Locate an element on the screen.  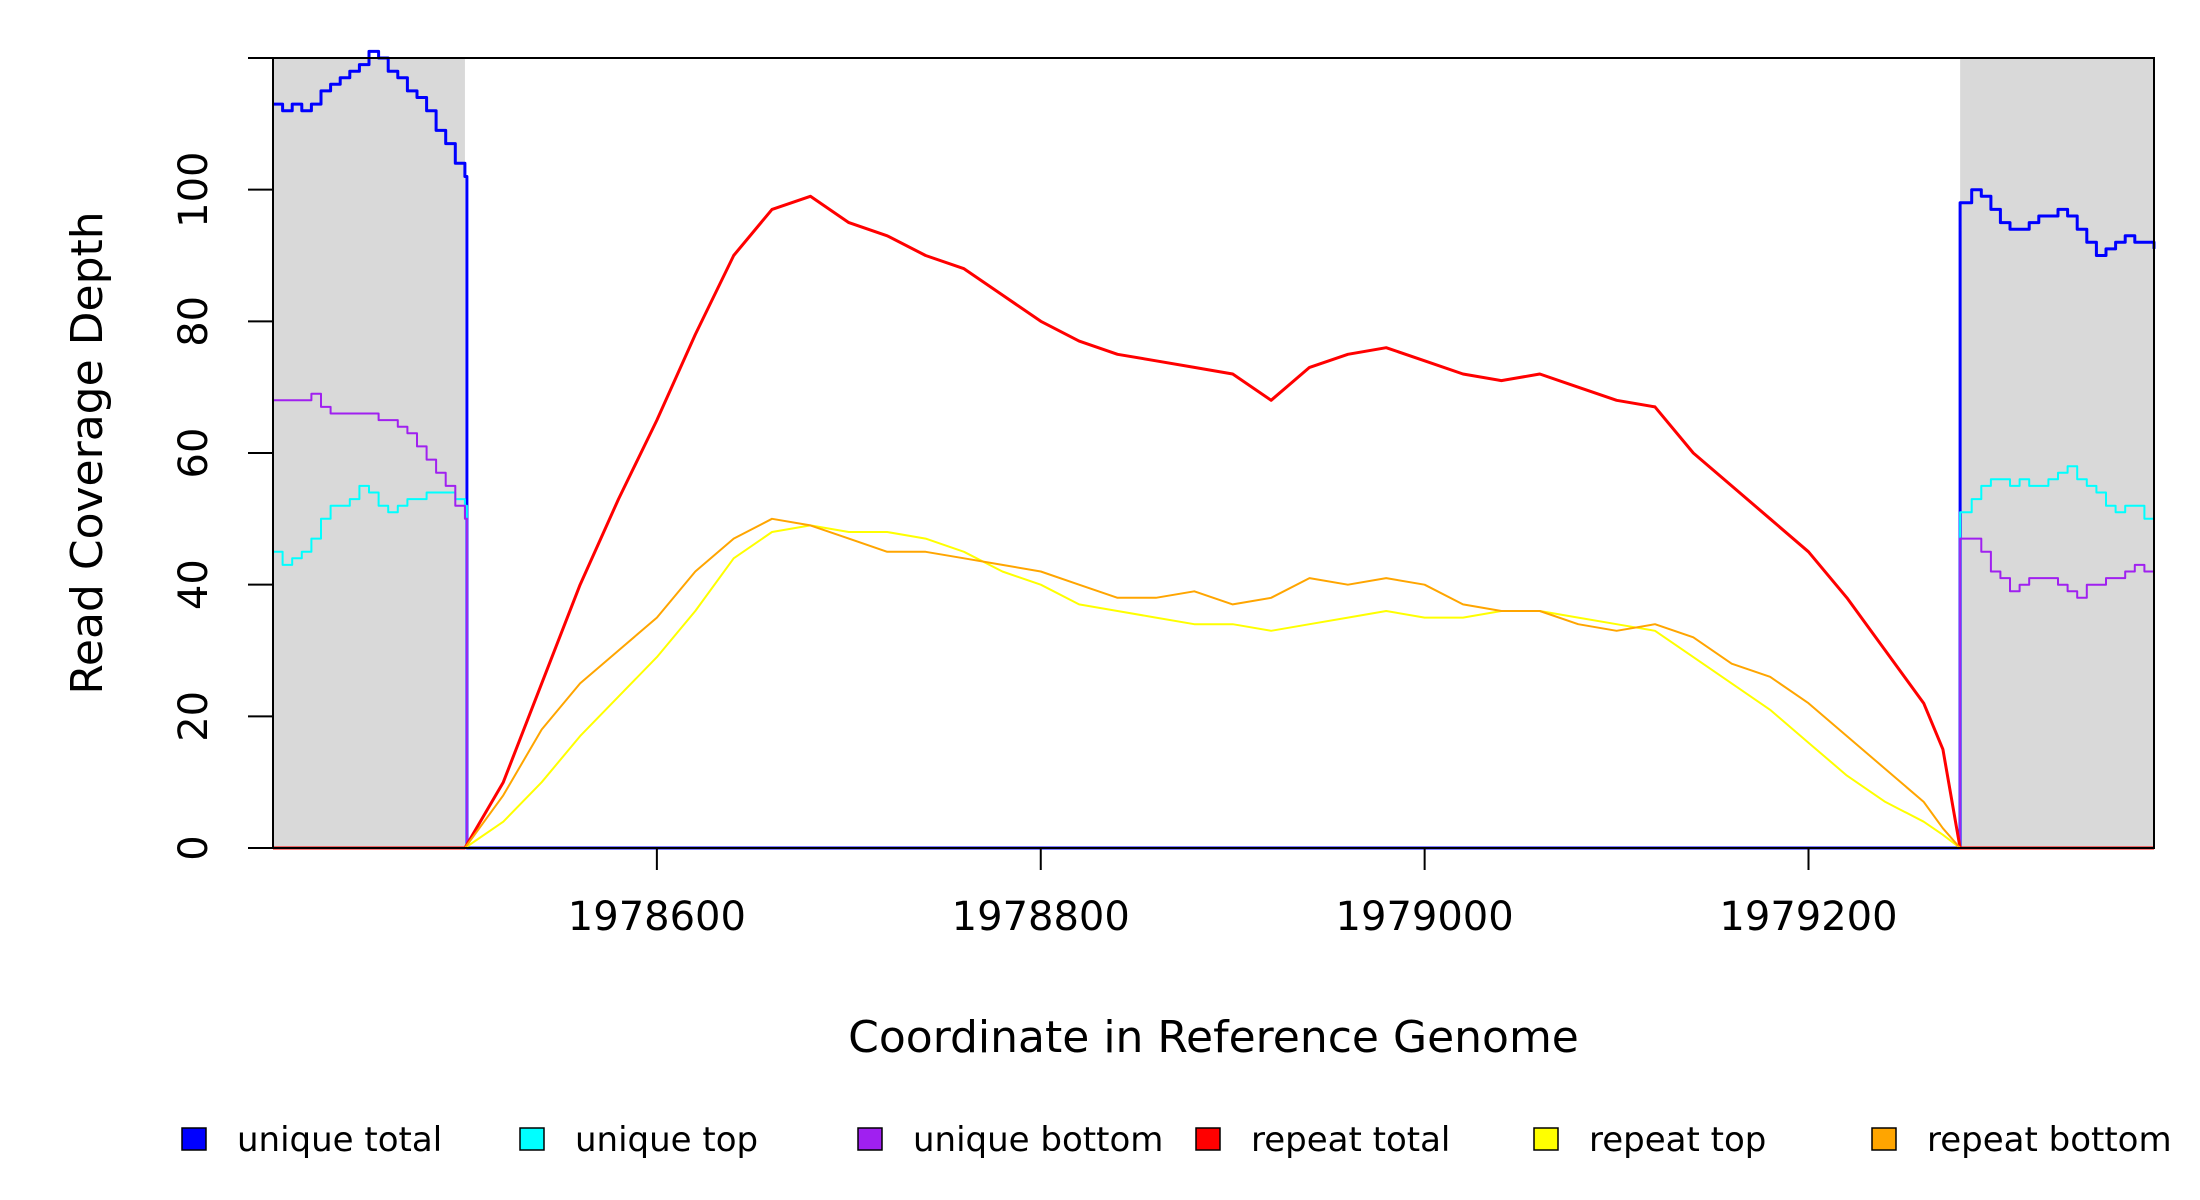
x-tick-label: 1979200 is located at coordinates (1808, 917).